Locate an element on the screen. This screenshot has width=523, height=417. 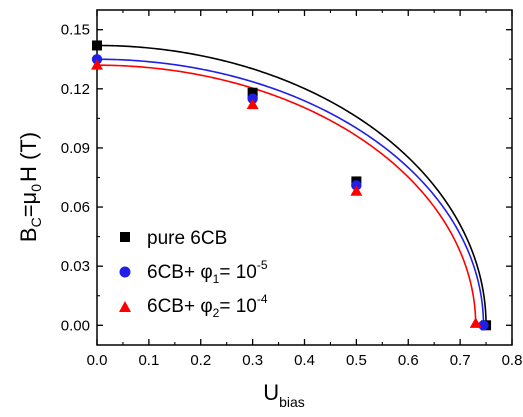
legend-marker-circle is located at coordinates (125, 272).